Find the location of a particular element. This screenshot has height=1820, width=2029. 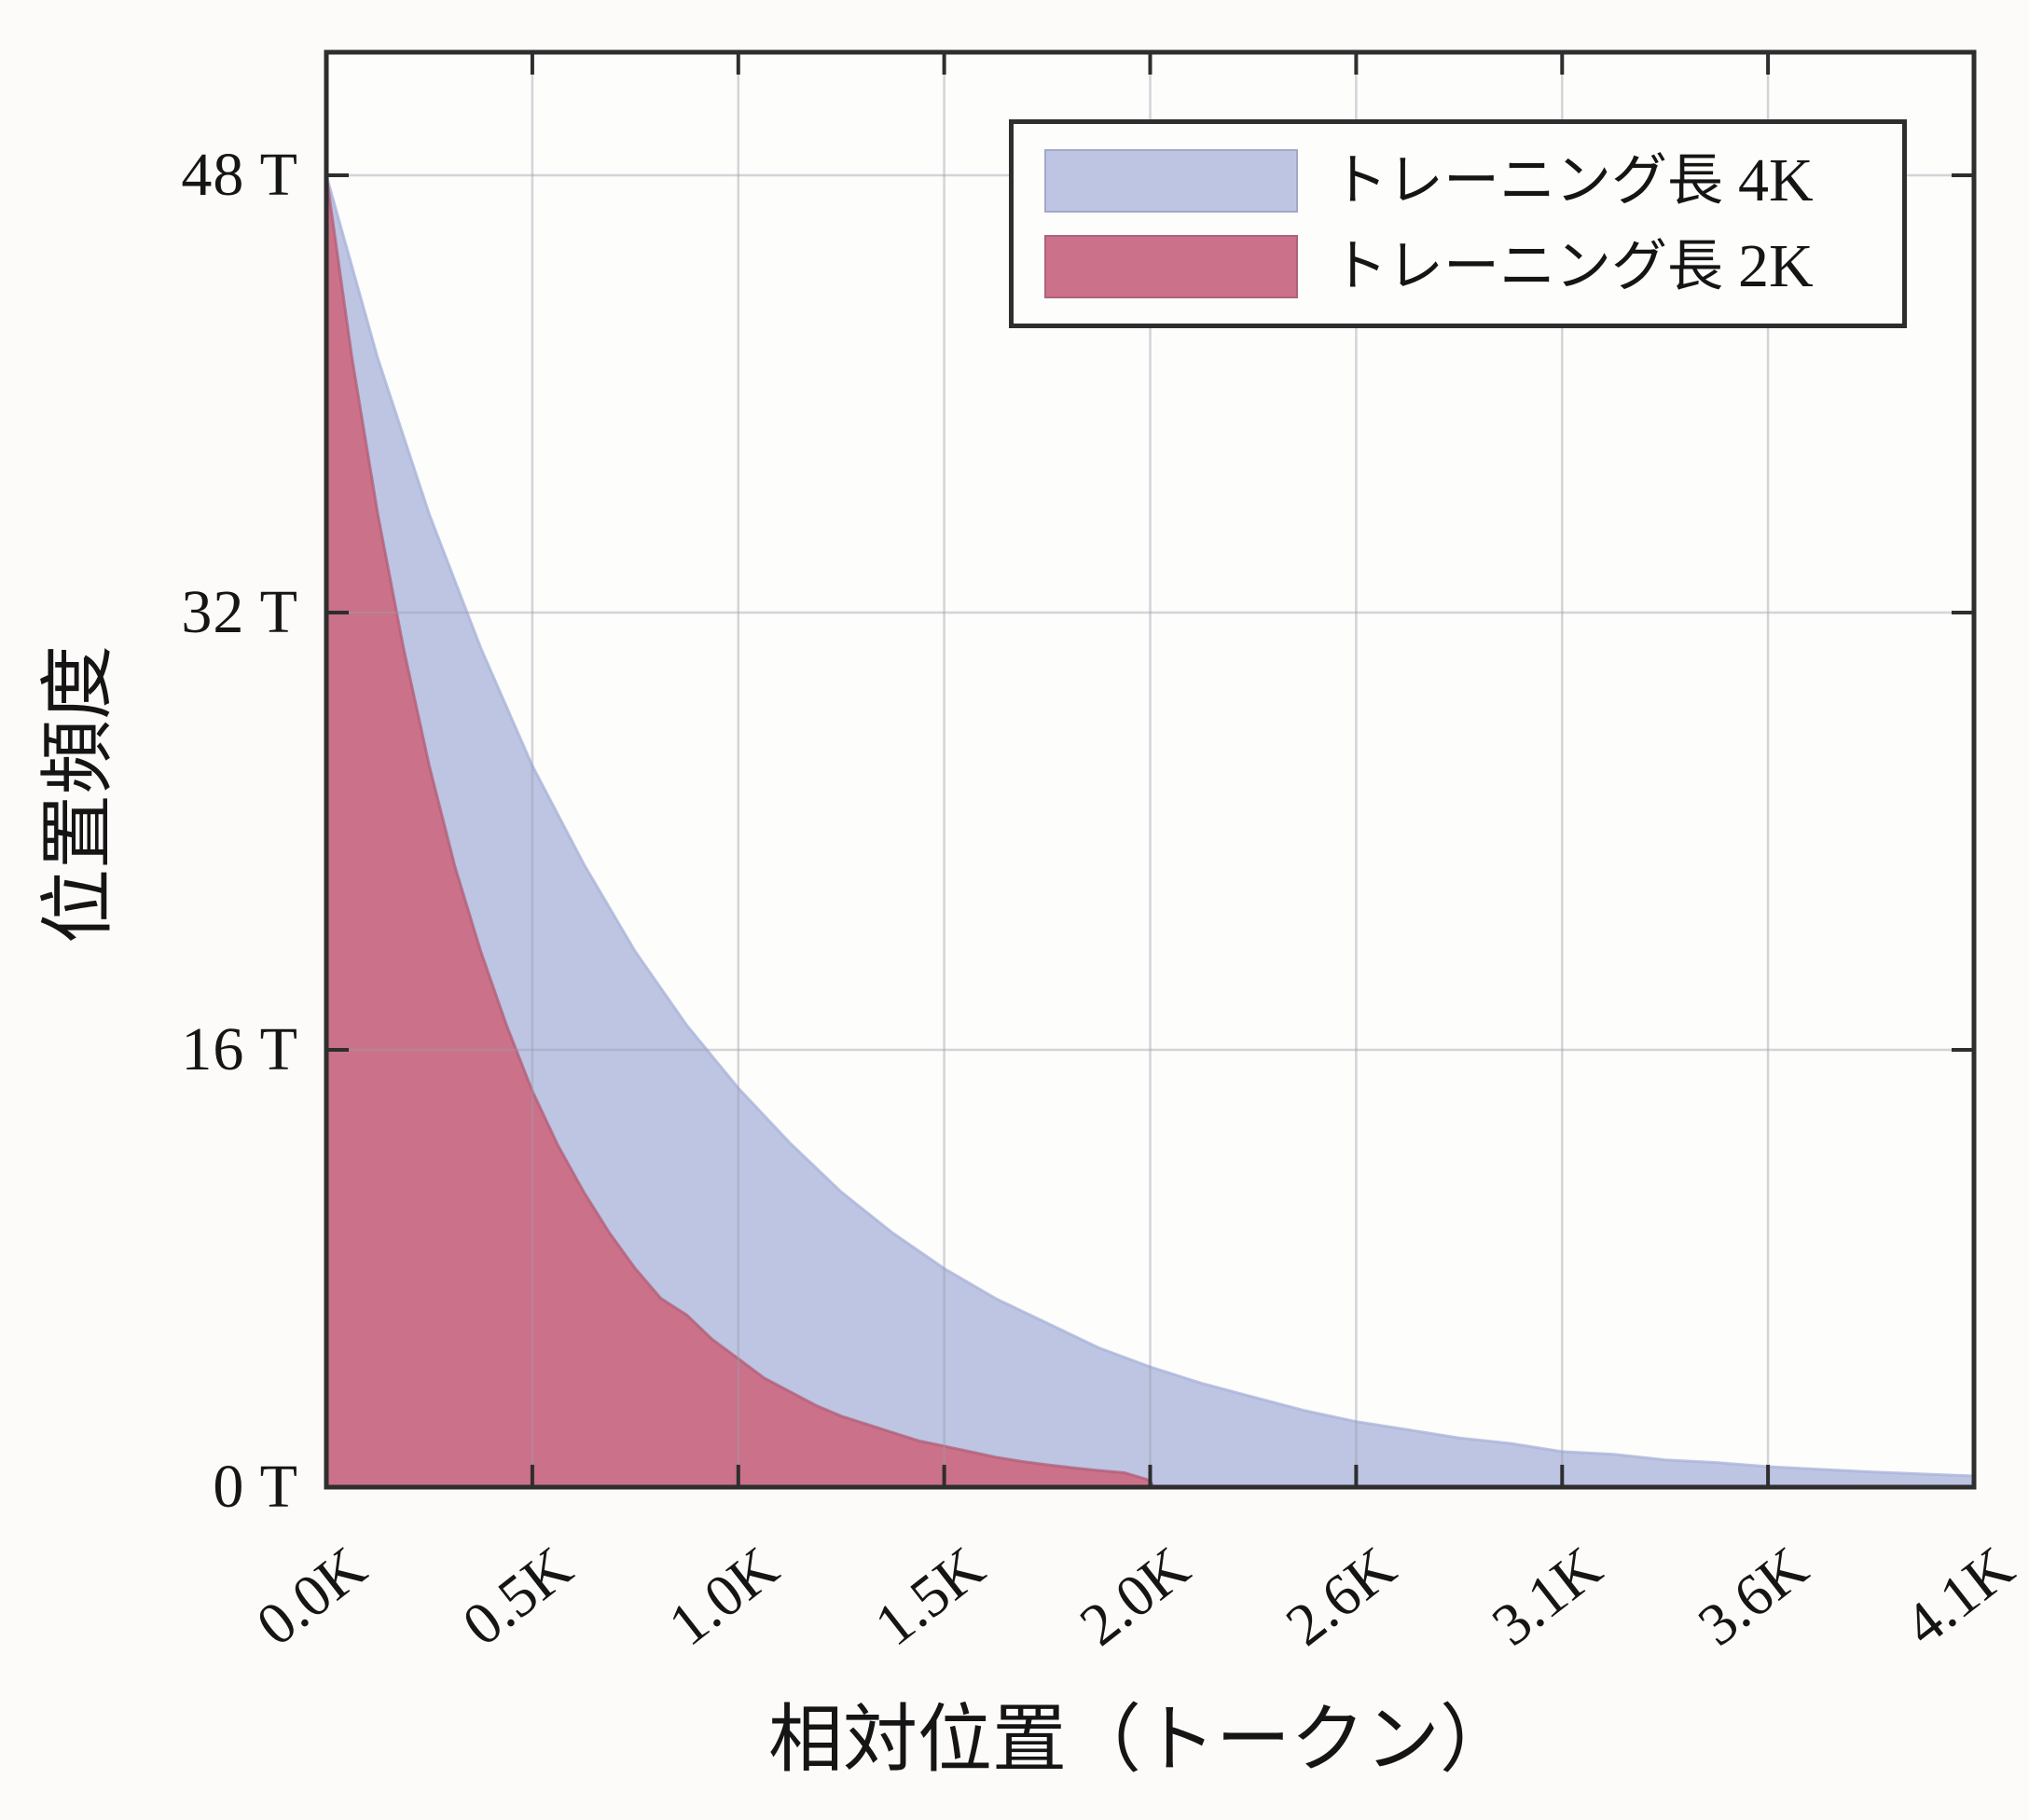

legend-swatch-2k-icon is located at coordinates (1171, 266).